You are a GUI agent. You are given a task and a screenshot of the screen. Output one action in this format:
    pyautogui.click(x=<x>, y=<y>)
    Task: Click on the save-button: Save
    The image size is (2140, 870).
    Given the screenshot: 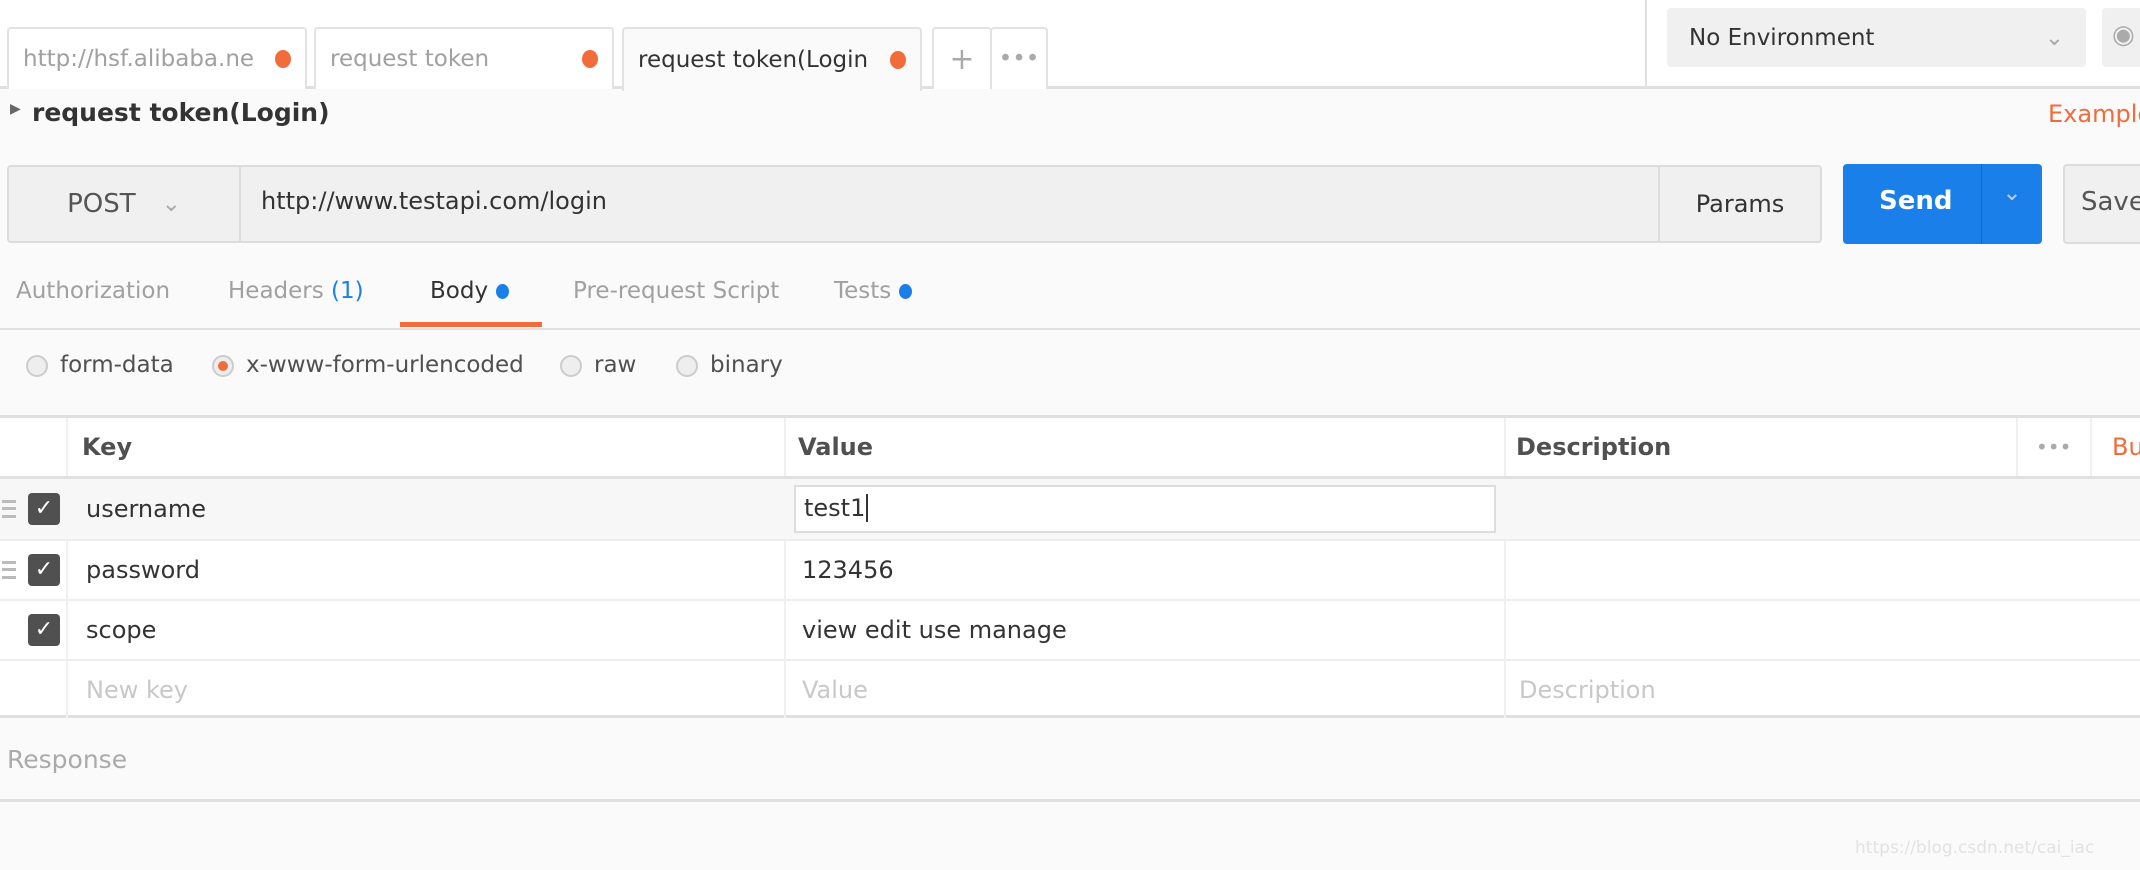 What is the action you would take?
    pyautogui.click(x=2101, y=204)
    